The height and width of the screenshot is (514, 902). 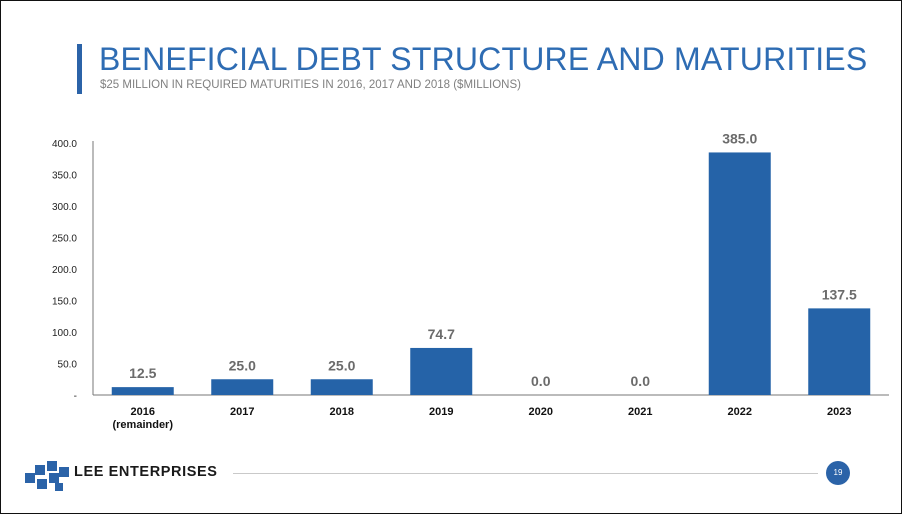 I want to click on footer-divider, so click(x=525, y=473).